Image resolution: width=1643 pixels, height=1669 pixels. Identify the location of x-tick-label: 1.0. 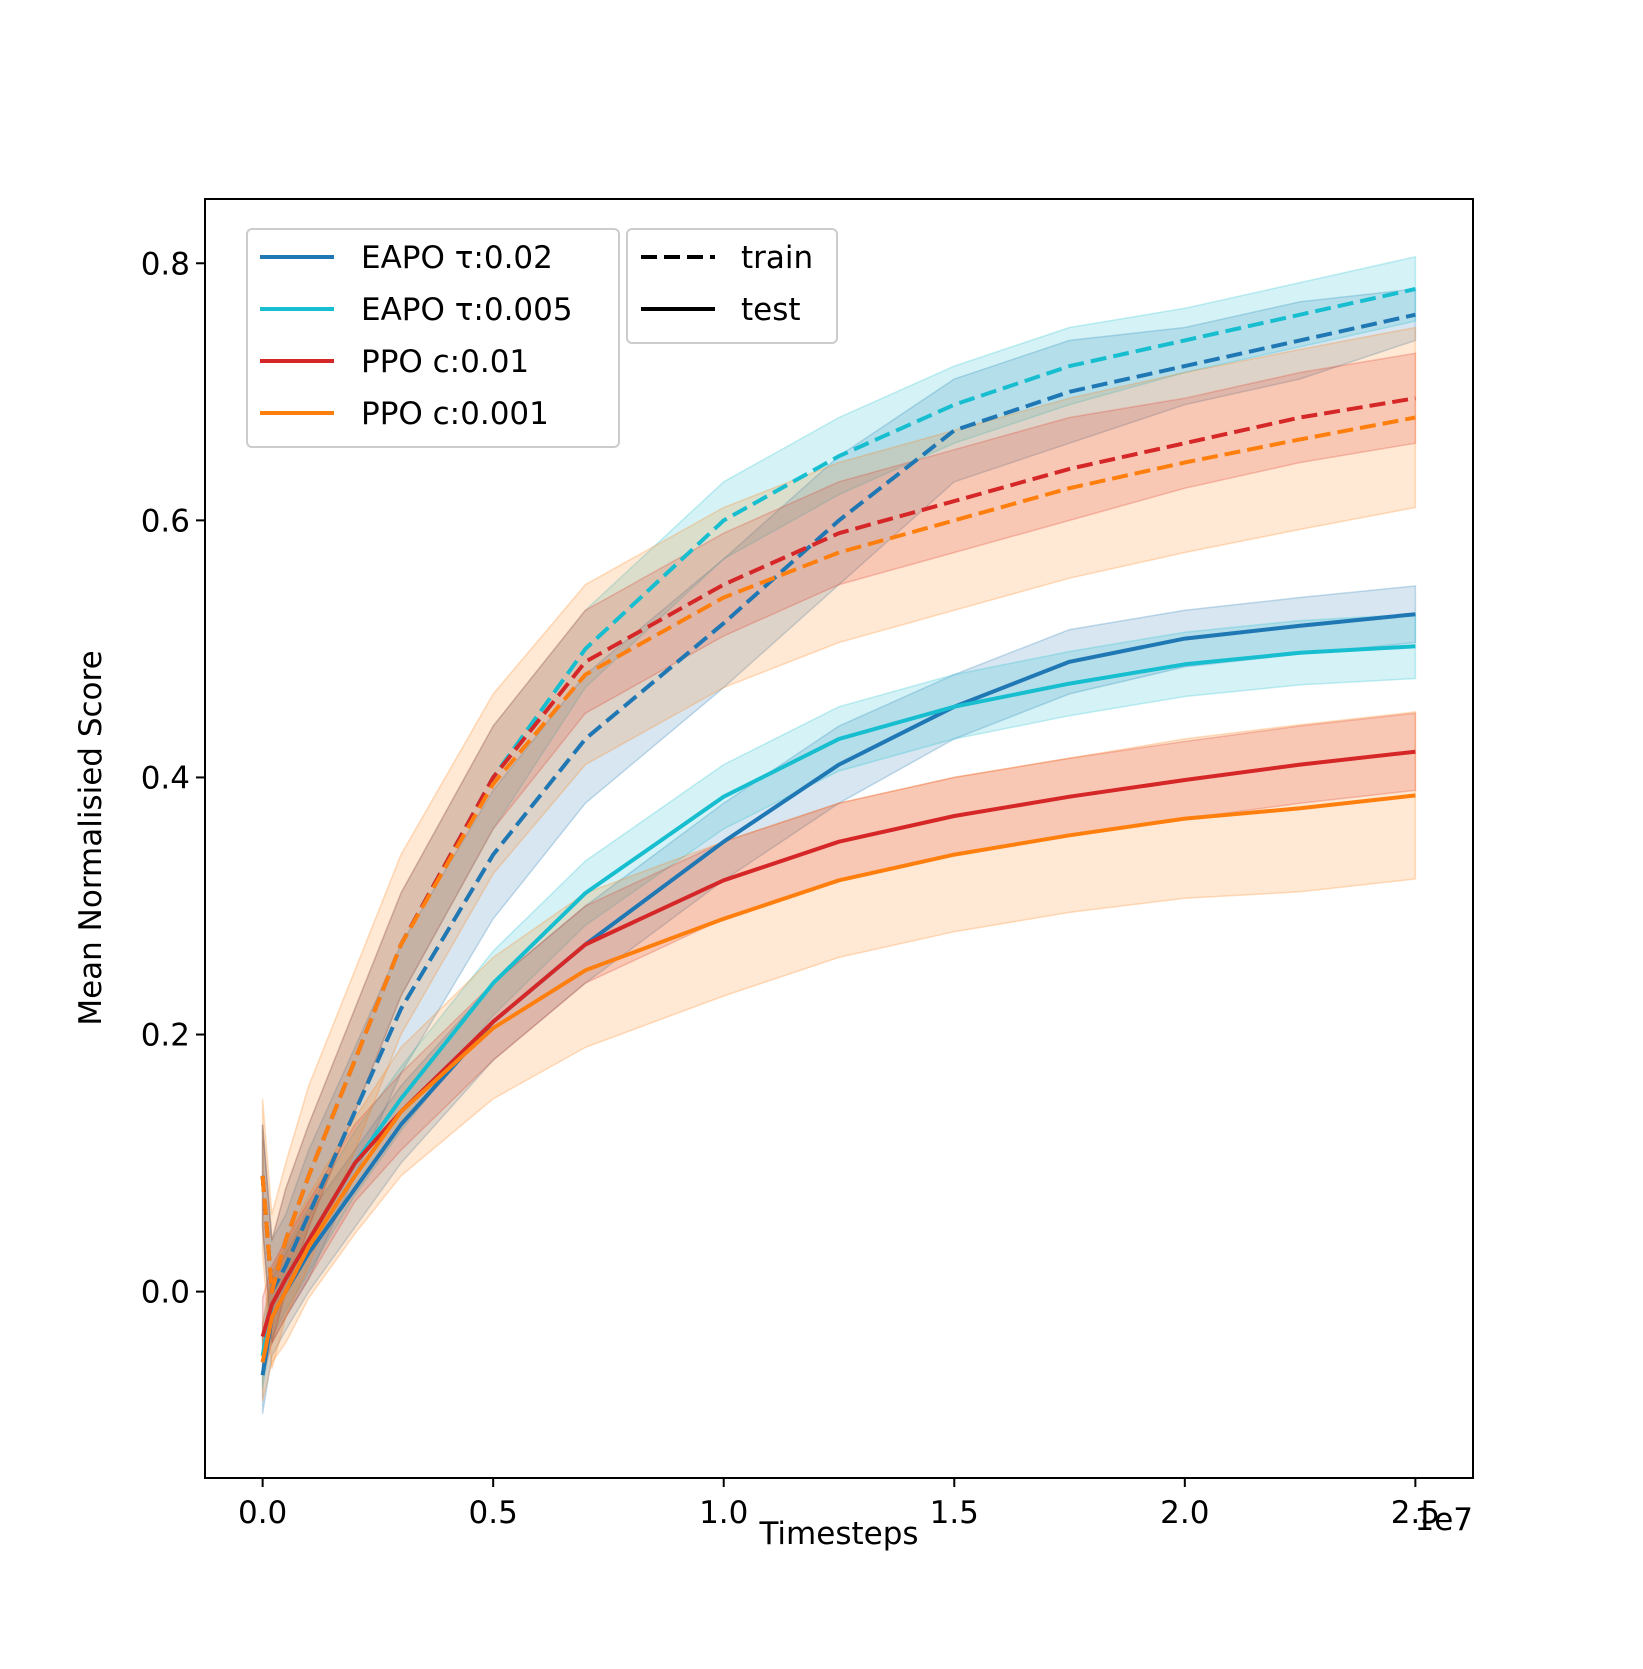
(723, 1513).